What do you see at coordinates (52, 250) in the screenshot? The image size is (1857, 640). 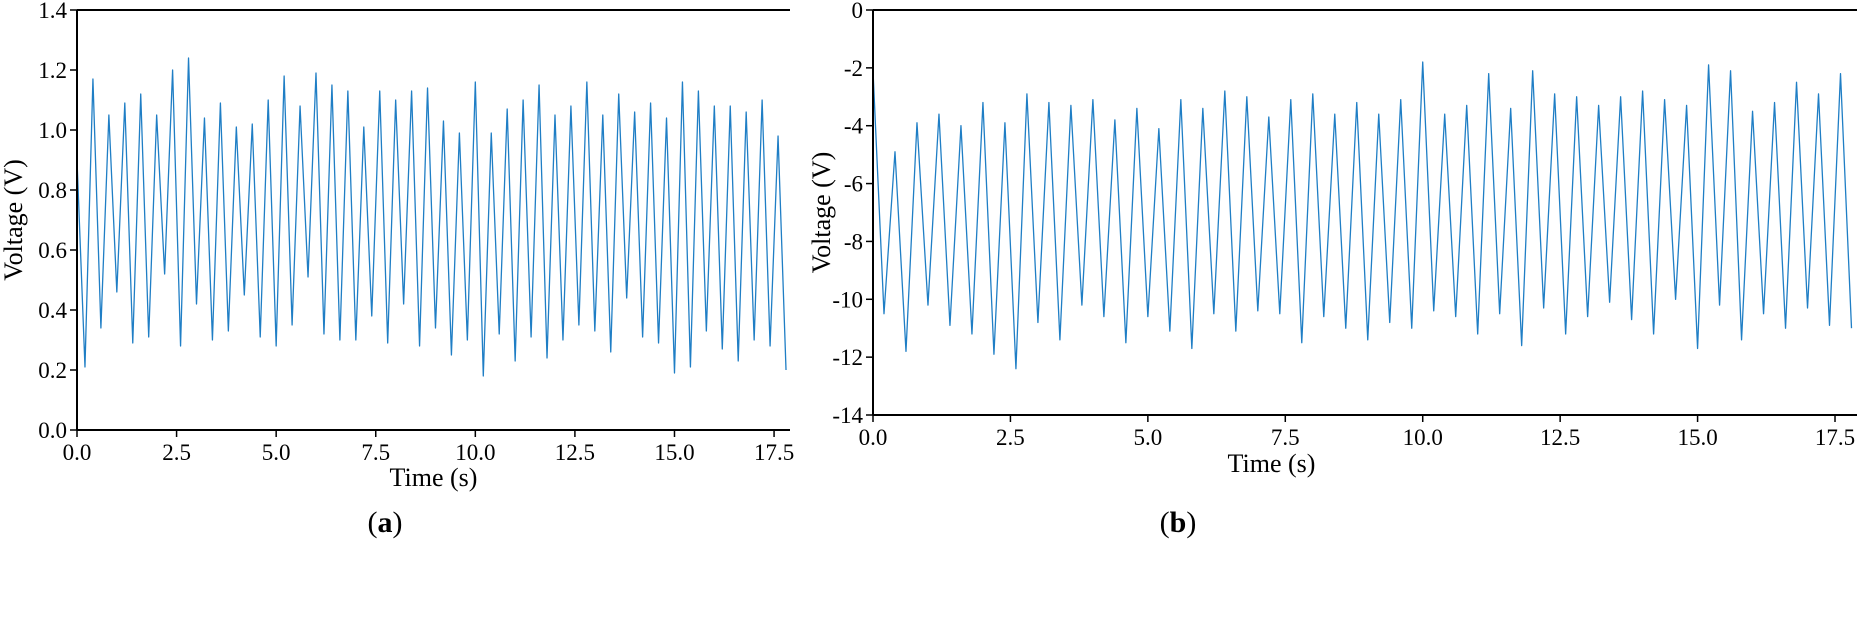 I see `y-tick-label: 0.6` at bounding box center [52, 250].